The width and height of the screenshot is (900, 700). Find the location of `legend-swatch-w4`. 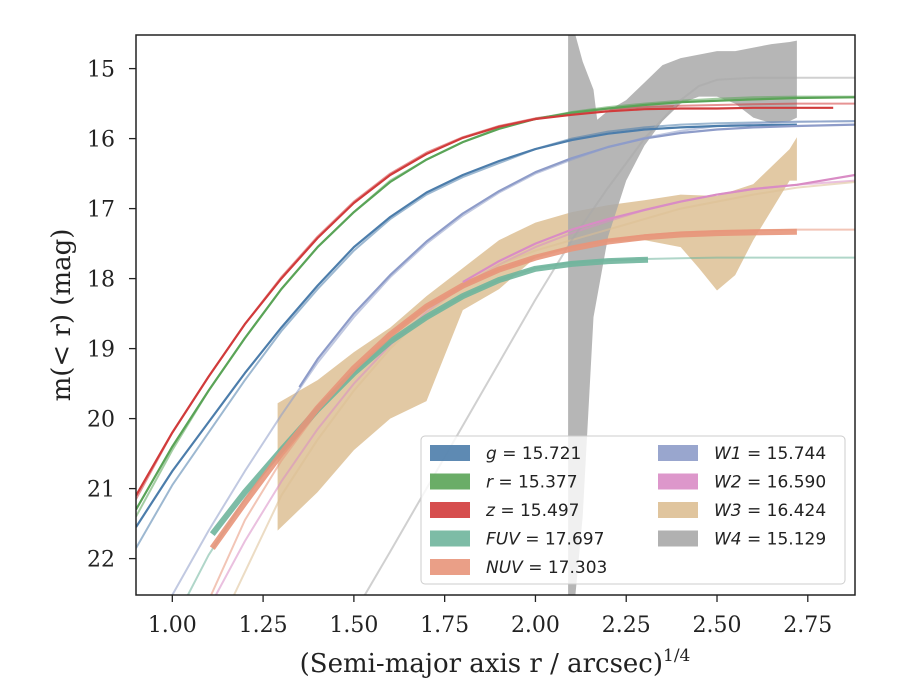

legend-swatch-w4 is located at coordinates (678, 538).